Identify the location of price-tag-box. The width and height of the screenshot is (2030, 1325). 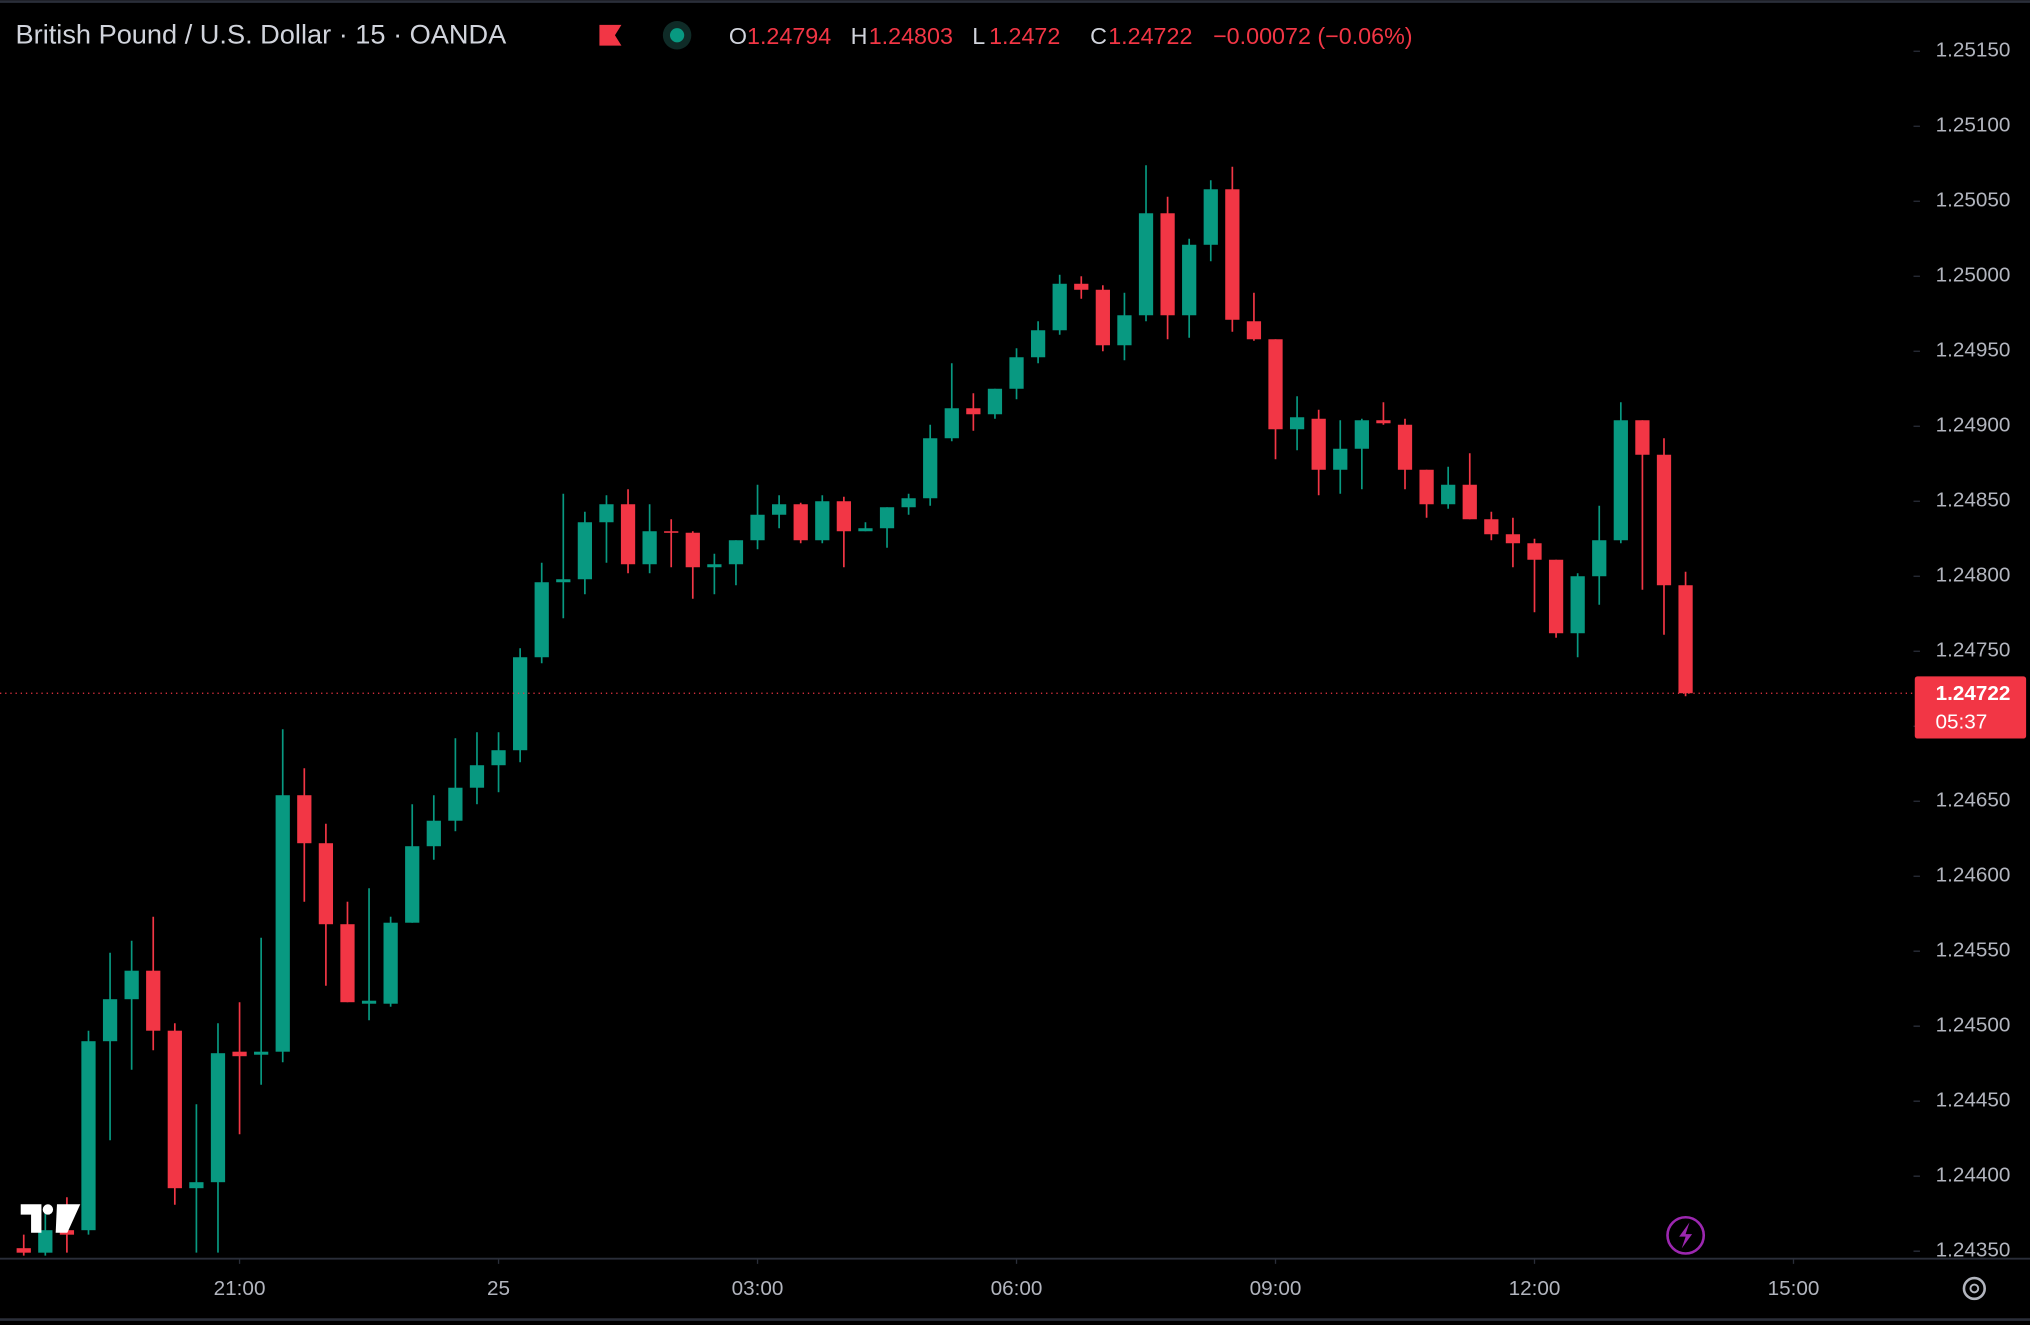
(1970, 707).